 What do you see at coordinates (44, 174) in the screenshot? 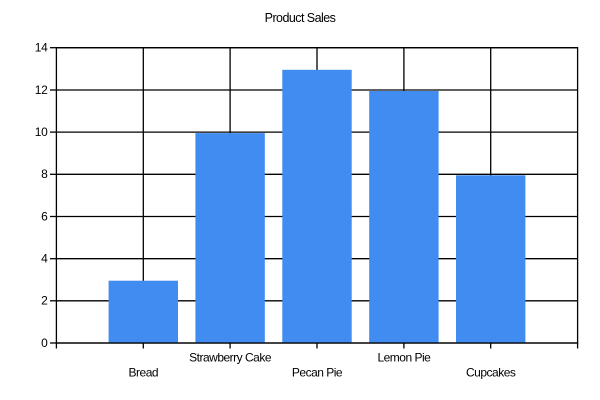
I see `svg-text: 8` at bounding box center [44, 174].